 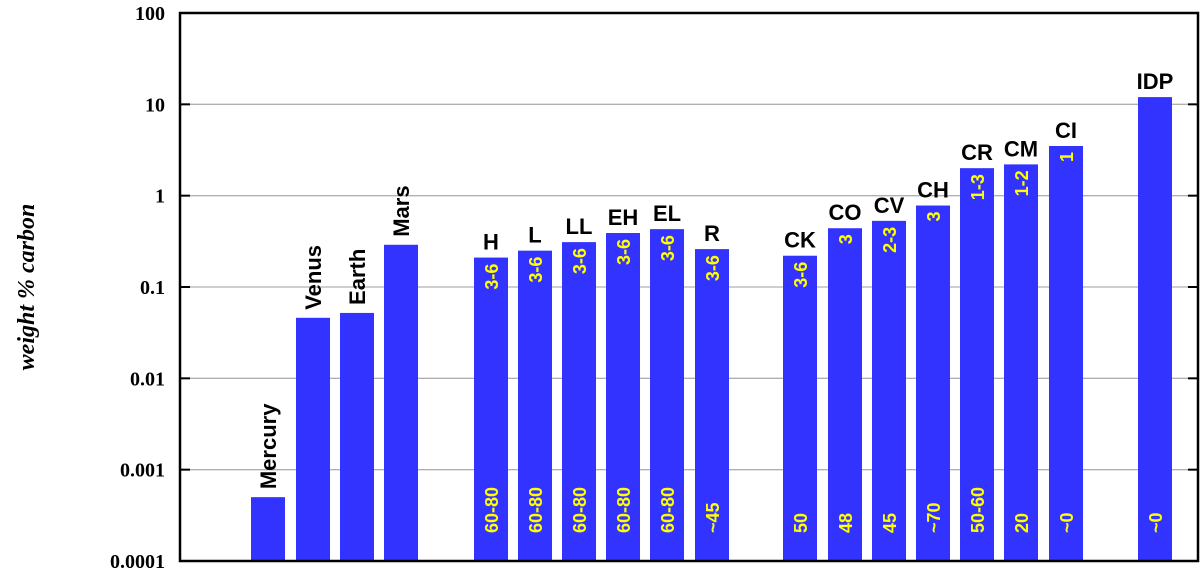 What do you see at coordinates (150, 14) in the screenshot?
I see `y-tick-label: 100` at bounding box center [150, 14].